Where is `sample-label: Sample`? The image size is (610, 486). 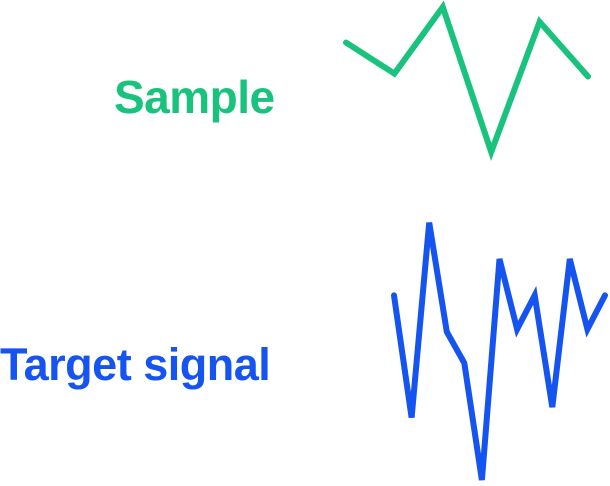 sample-label: Sample is located at coordinates (194, 97).